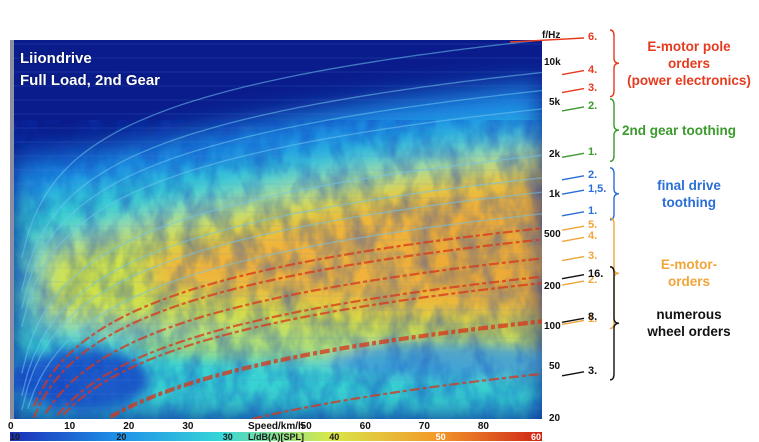  Describe the element at coordinates (121, 437) in the screenshot. I see `colorbar-tick-label: 20` at that location.